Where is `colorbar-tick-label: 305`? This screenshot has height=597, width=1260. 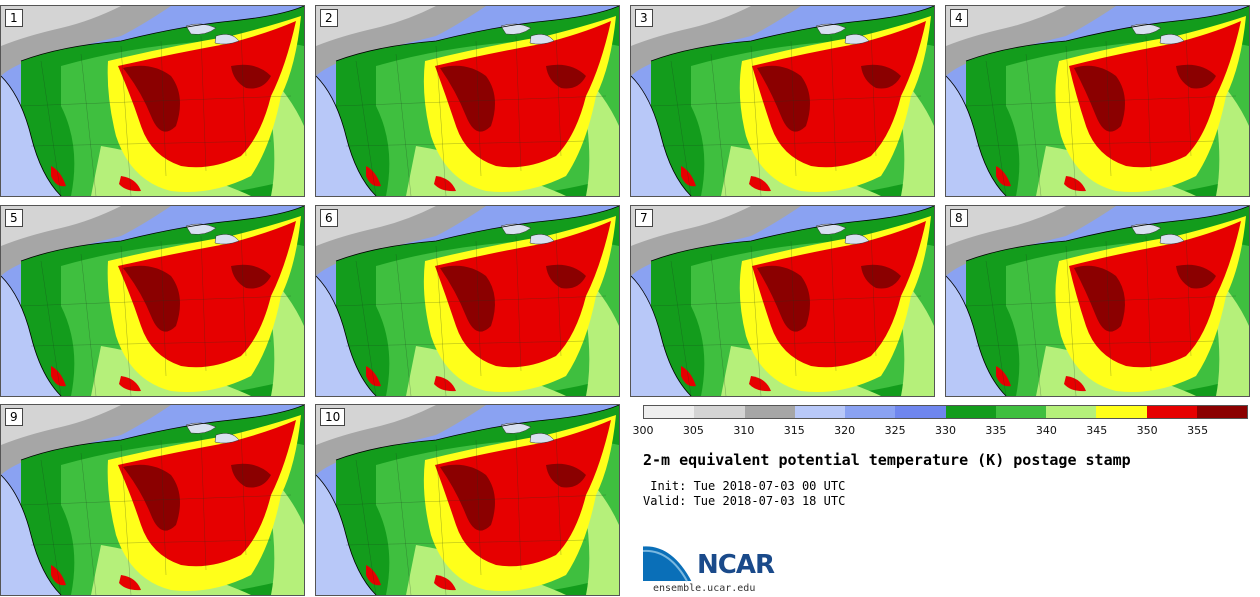
colorbar-tick-label: 305 is located at coordinates (693, 430).